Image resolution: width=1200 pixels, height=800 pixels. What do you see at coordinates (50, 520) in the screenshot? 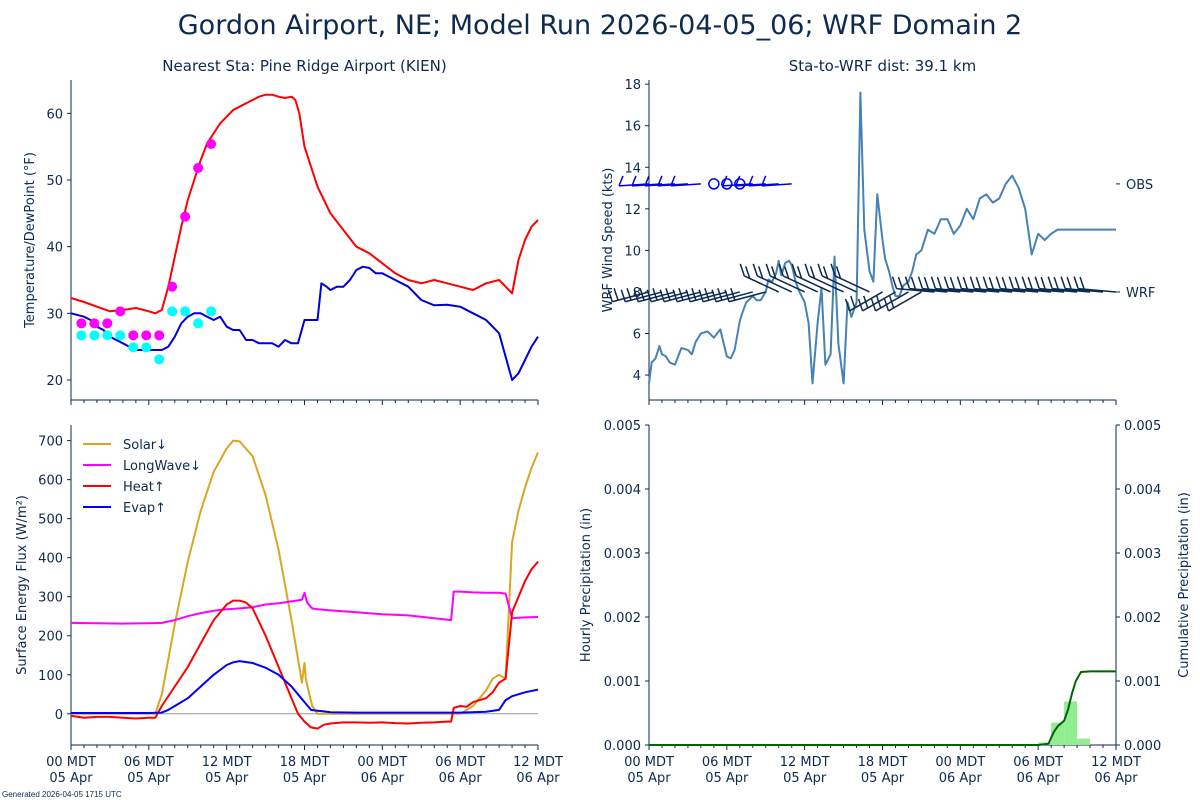
I see `y-tick-label: 500` at bounding box center [50, 520].